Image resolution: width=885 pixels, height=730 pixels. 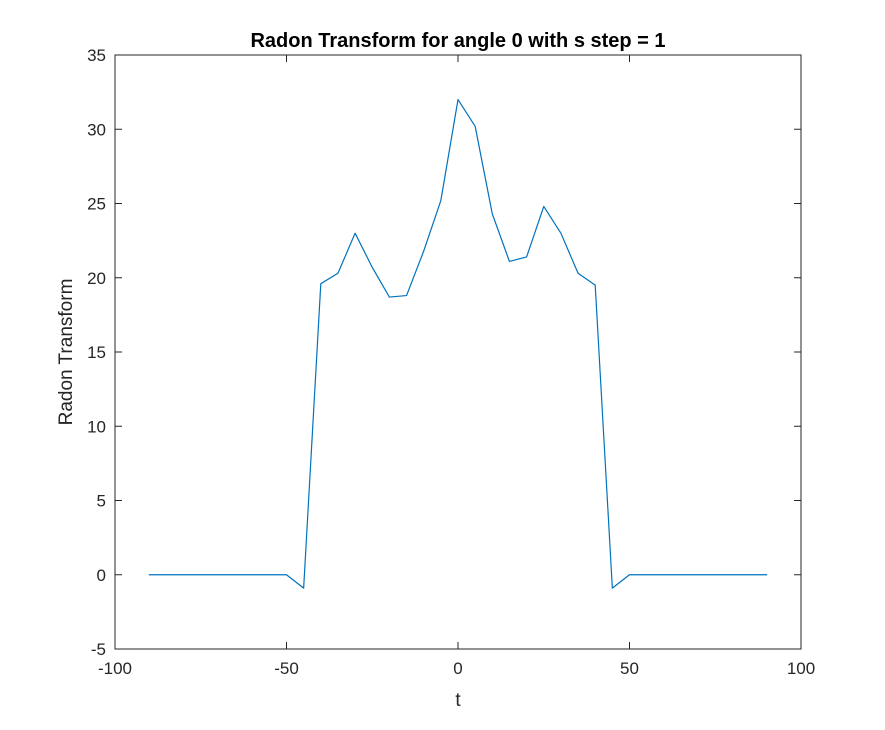 What do you see at coordinates (96, 55) in the screenshot?
I see `y-tick-label: 35` at bounding box center [96, 55].